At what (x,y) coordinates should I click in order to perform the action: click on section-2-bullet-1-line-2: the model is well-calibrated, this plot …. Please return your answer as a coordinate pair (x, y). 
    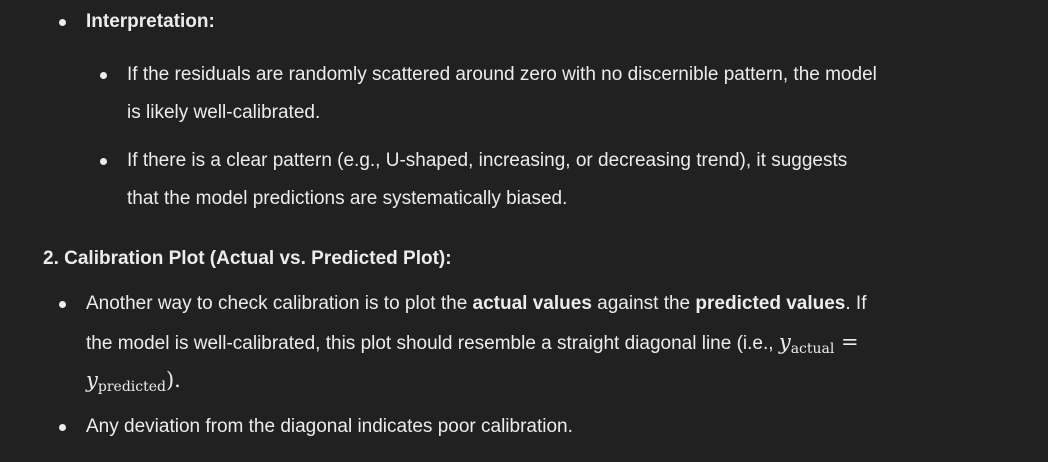
    Looking at the image, I should click on (472, 345).